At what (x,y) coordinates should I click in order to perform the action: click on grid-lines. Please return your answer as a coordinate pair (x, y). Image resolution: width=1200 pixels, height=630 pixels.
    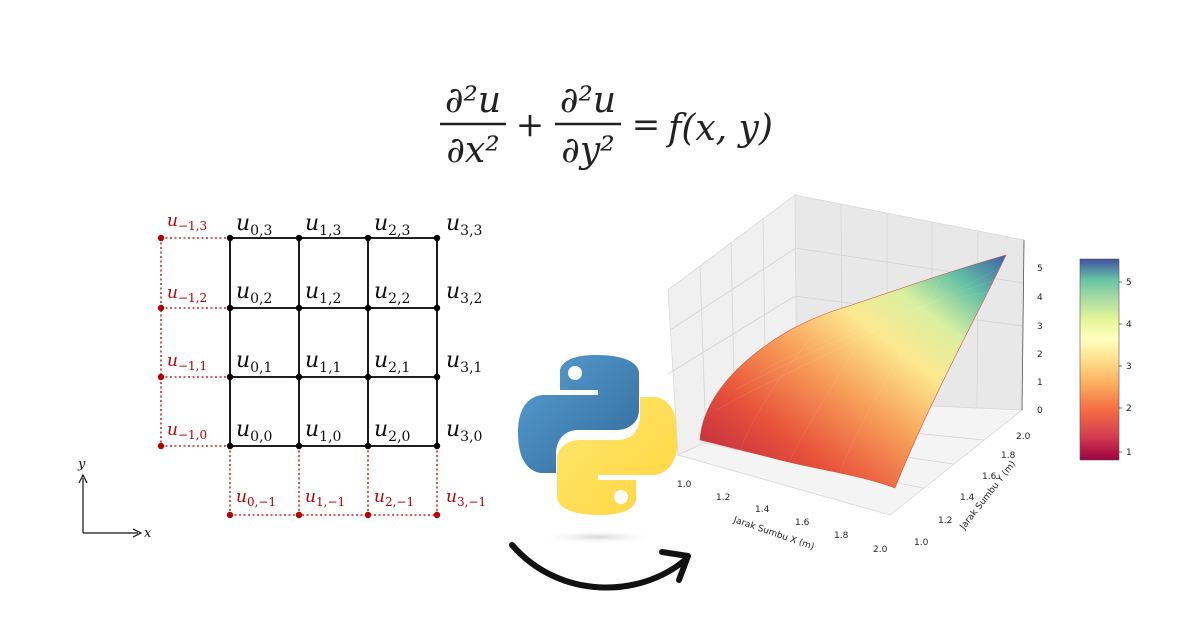
    Looking at the image, I should click on (333, 342).